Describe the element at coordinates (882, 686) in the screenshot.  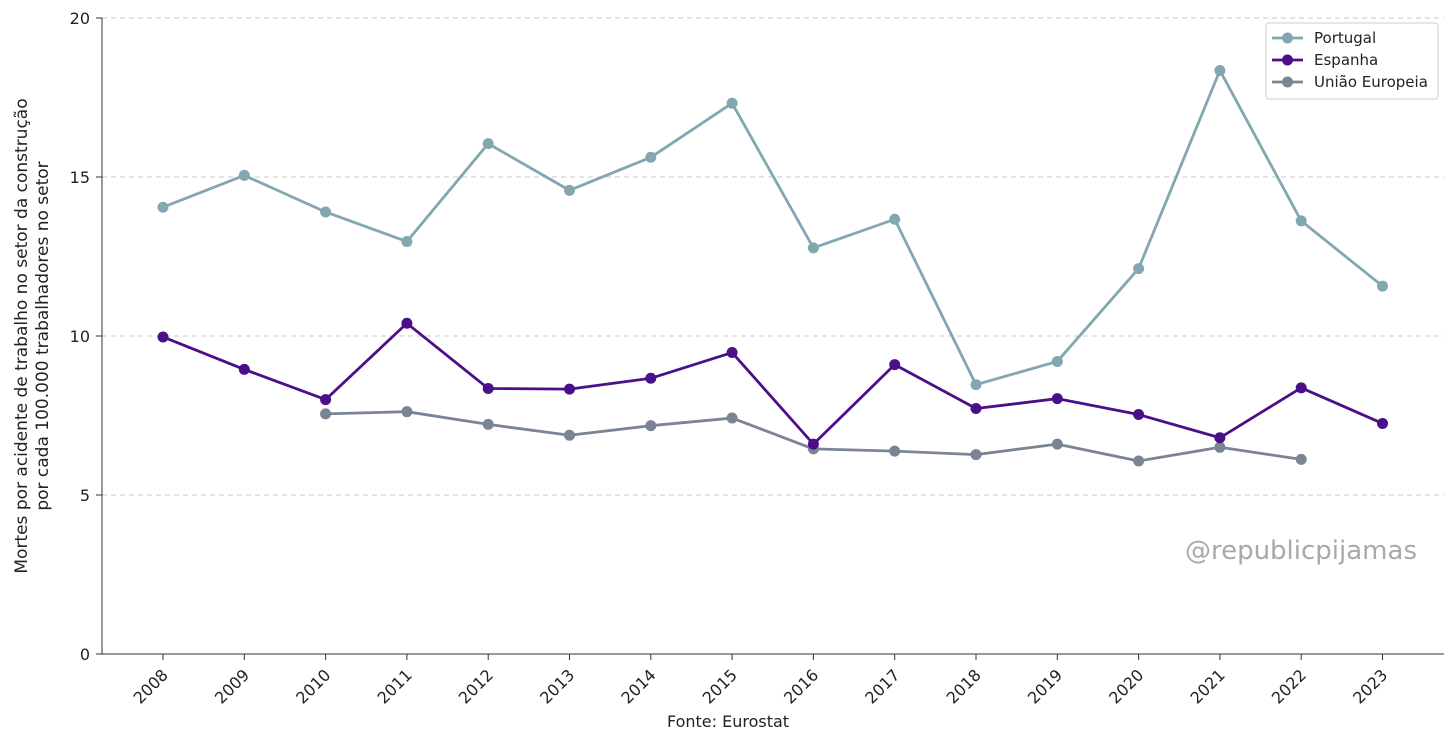
I see `x-tick-label: 2017` at that location.